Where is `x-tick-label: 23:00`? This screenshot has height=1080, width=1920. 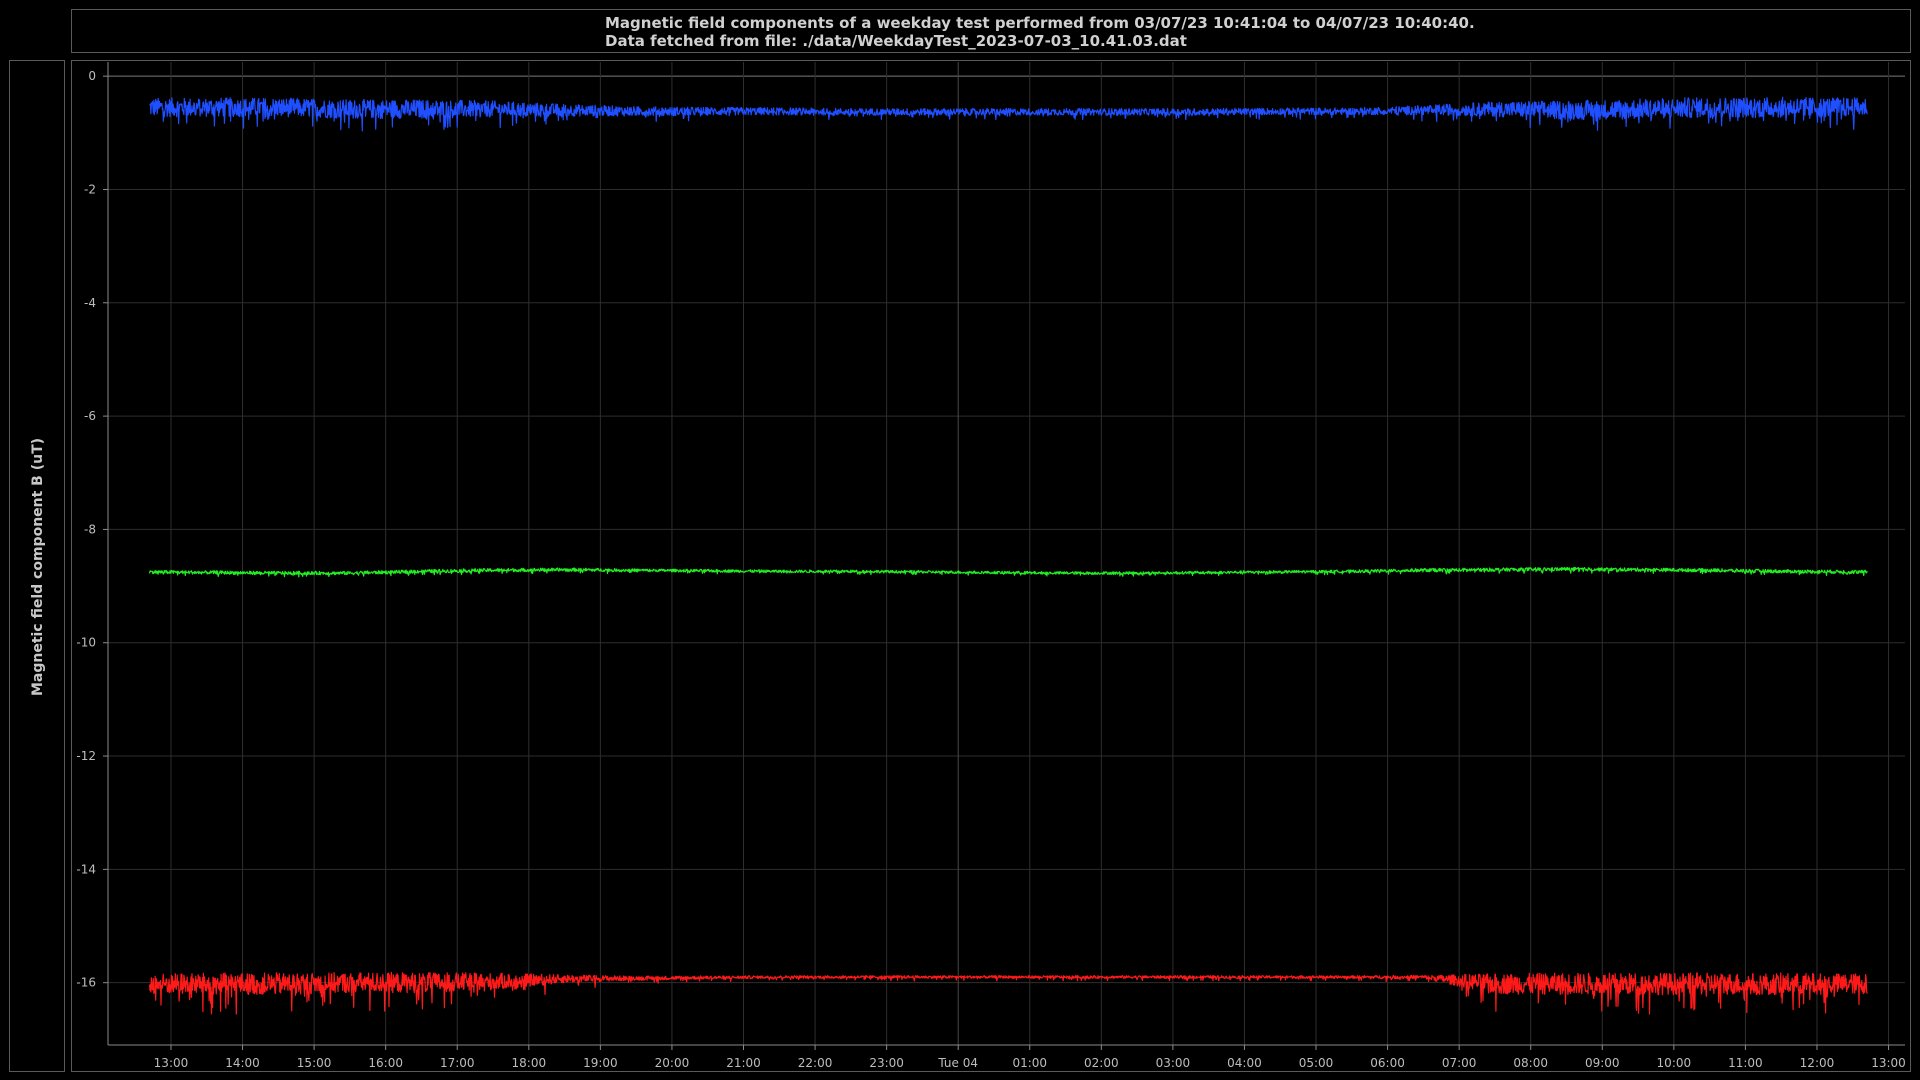
x-tick-label: 23:00 is located at coordinates (886, 1063).